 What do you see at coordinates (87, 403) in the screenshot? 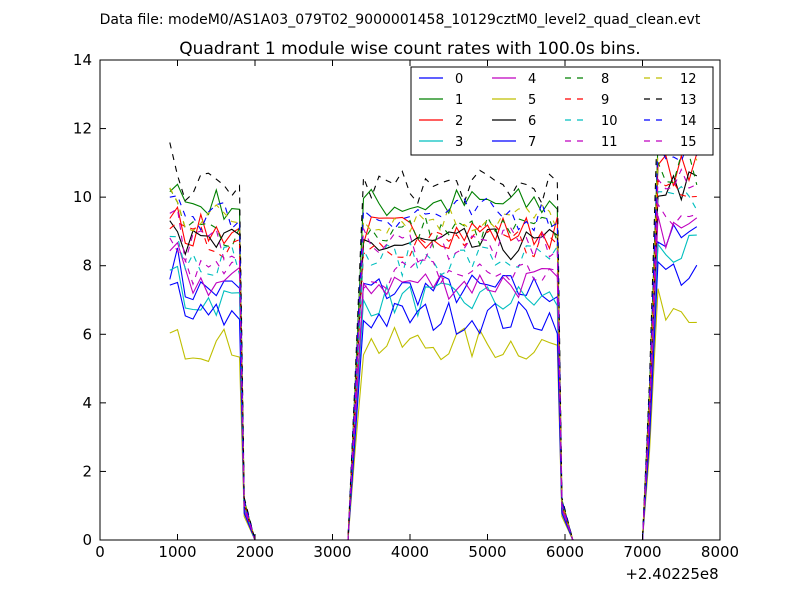
I see `y-tick-label: 4` at bounding box center [87, 403].